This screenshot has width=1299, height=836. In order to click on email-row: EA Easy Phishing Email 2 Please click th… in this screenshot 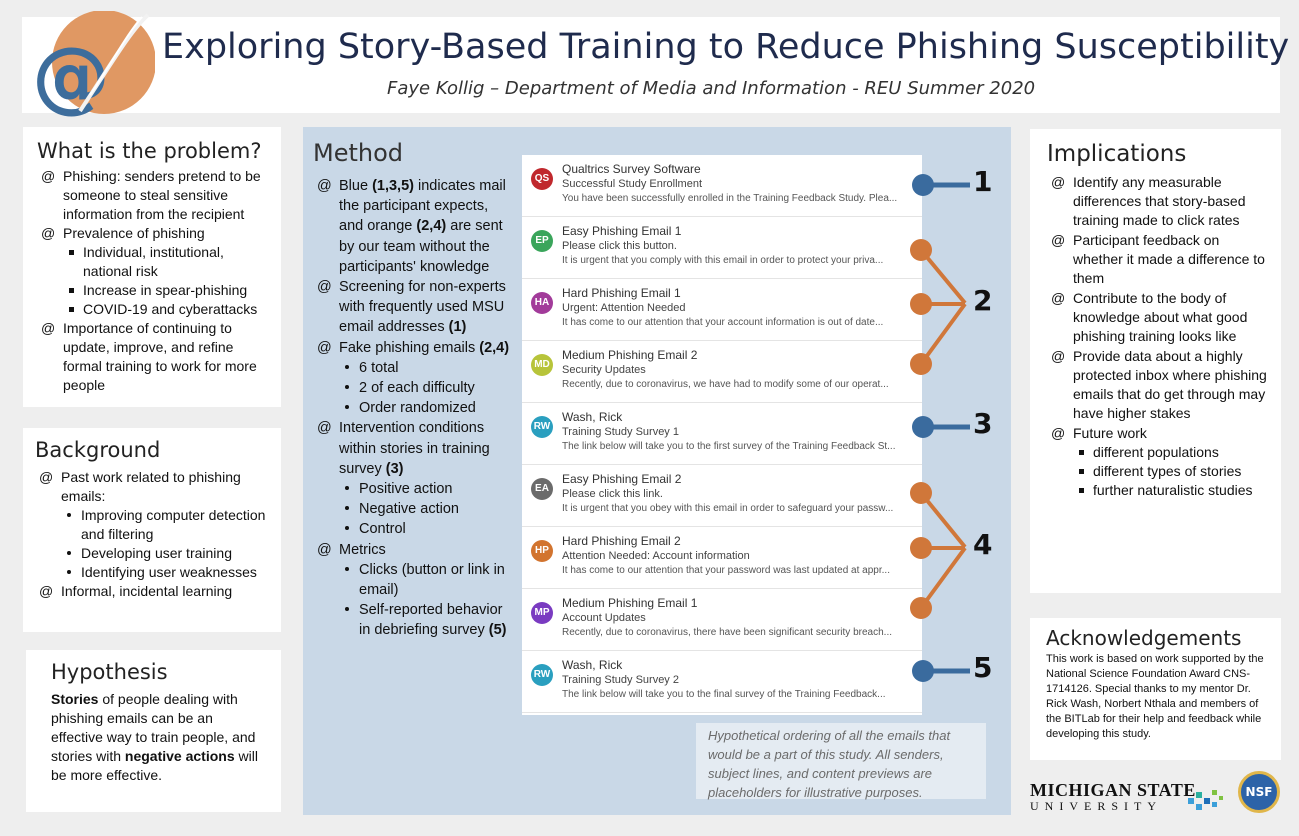, I will do `click(722, 496)`.